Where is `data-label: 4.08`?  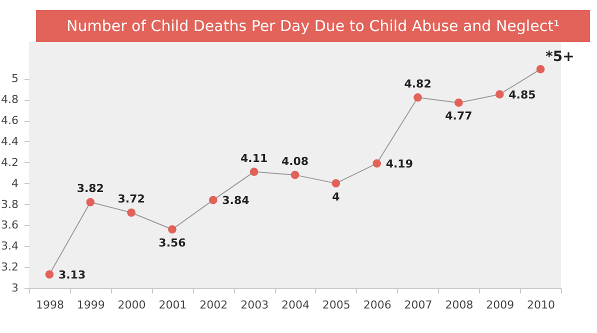 data-label: 4.08 is located at coordinates (295, 161).